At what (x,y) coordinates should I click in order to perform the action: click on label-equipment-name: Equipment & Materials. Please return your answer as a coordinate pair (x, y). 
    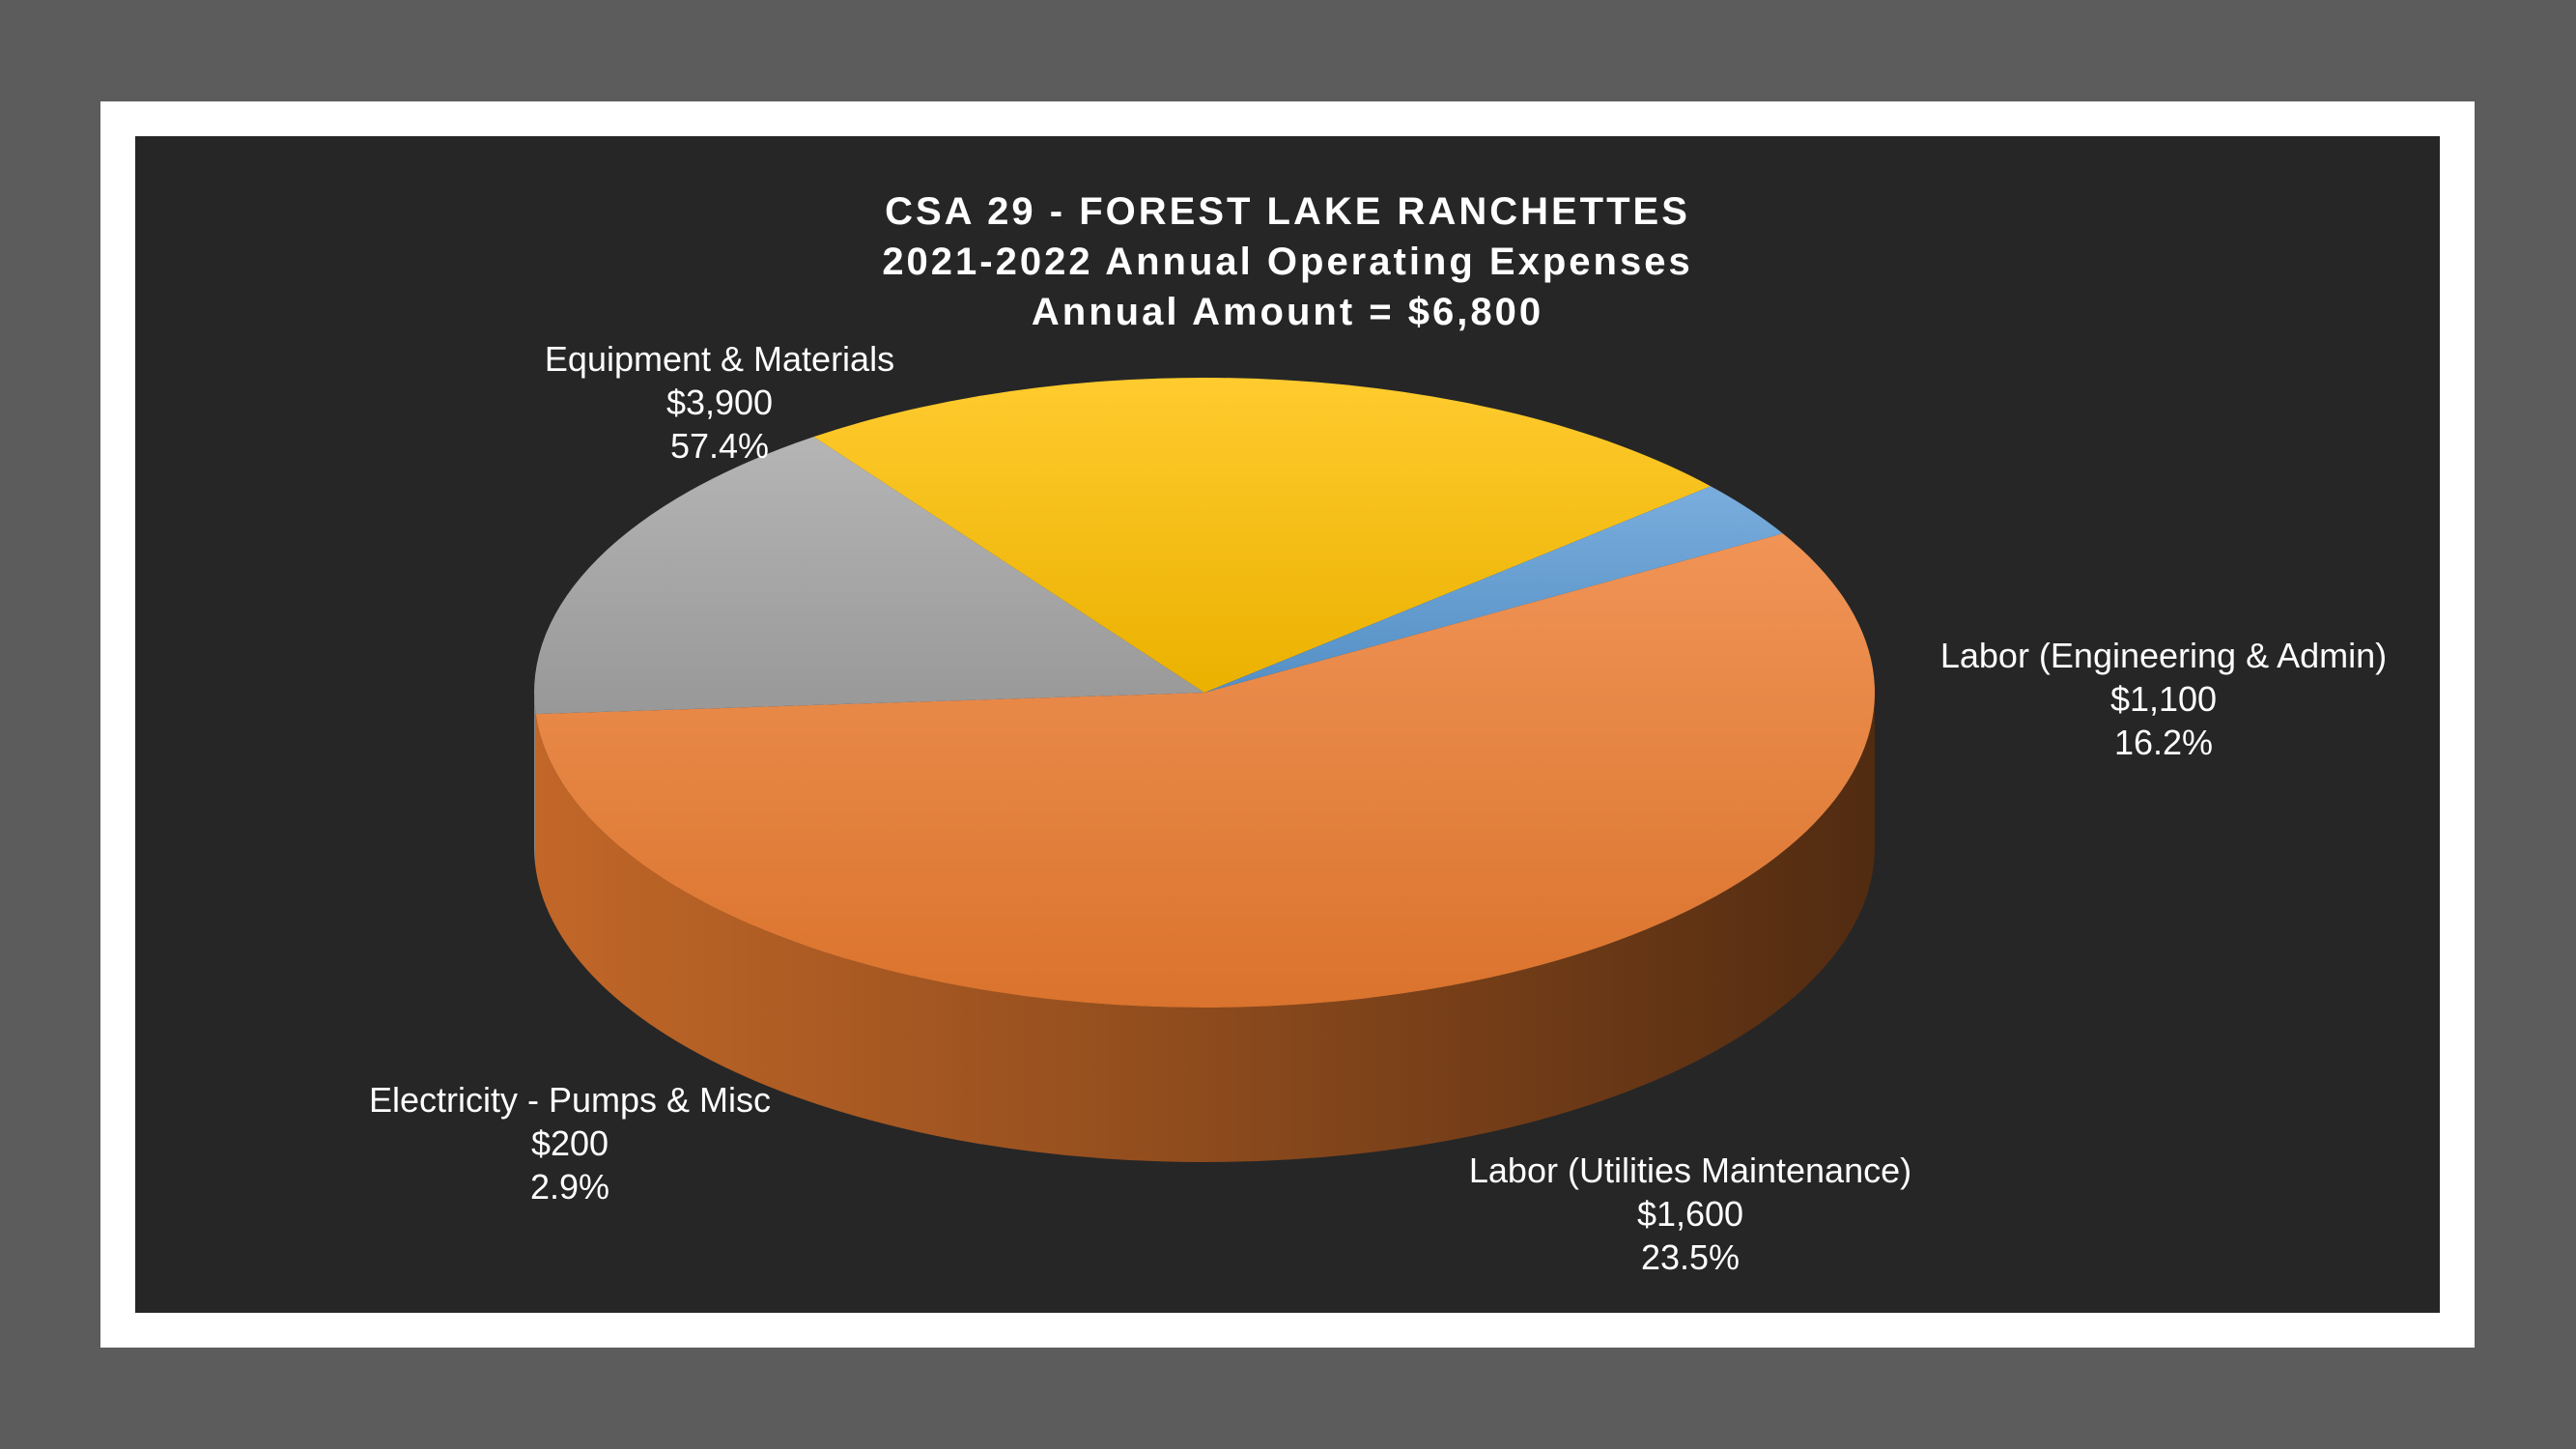
    Looking at the image, I should click on (719, 359).